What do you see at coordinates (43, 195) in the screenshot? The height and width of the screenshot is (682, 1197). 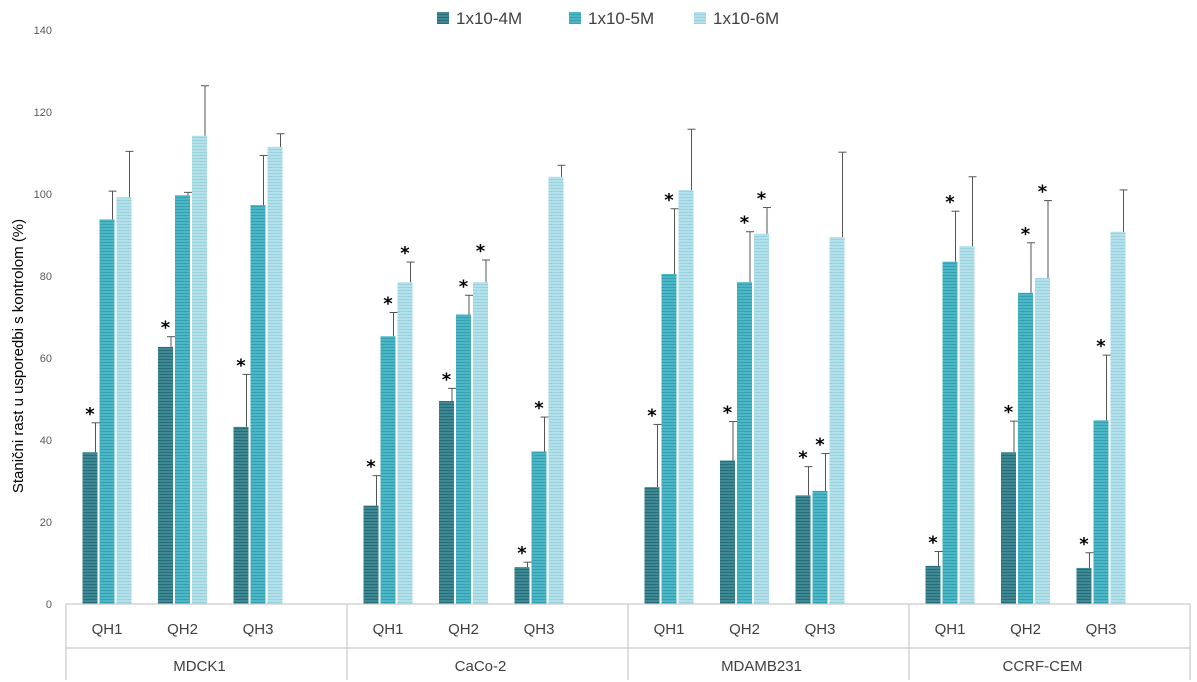 I see `y-tick-label: 100` at bounding box center [43, 195].